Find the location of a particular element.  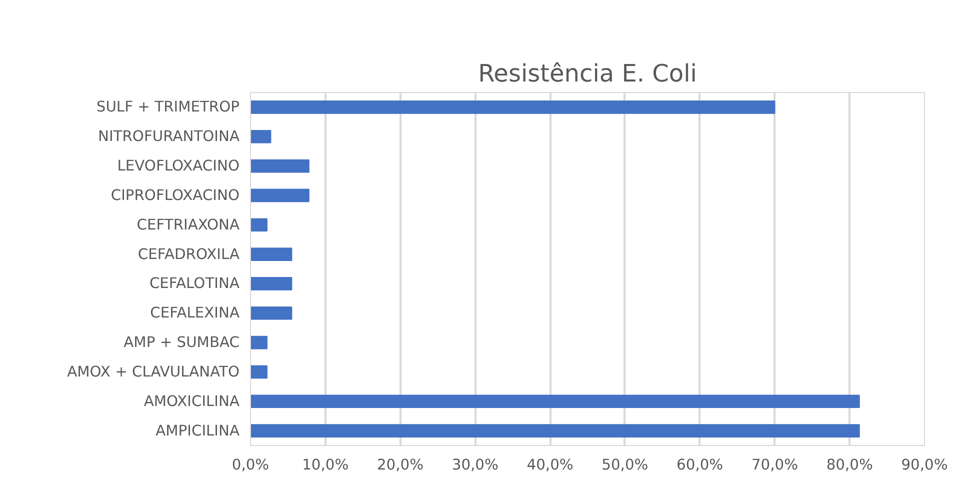

y-tick-label: CEFTRIAXONA is located at coordinates (188, 225).